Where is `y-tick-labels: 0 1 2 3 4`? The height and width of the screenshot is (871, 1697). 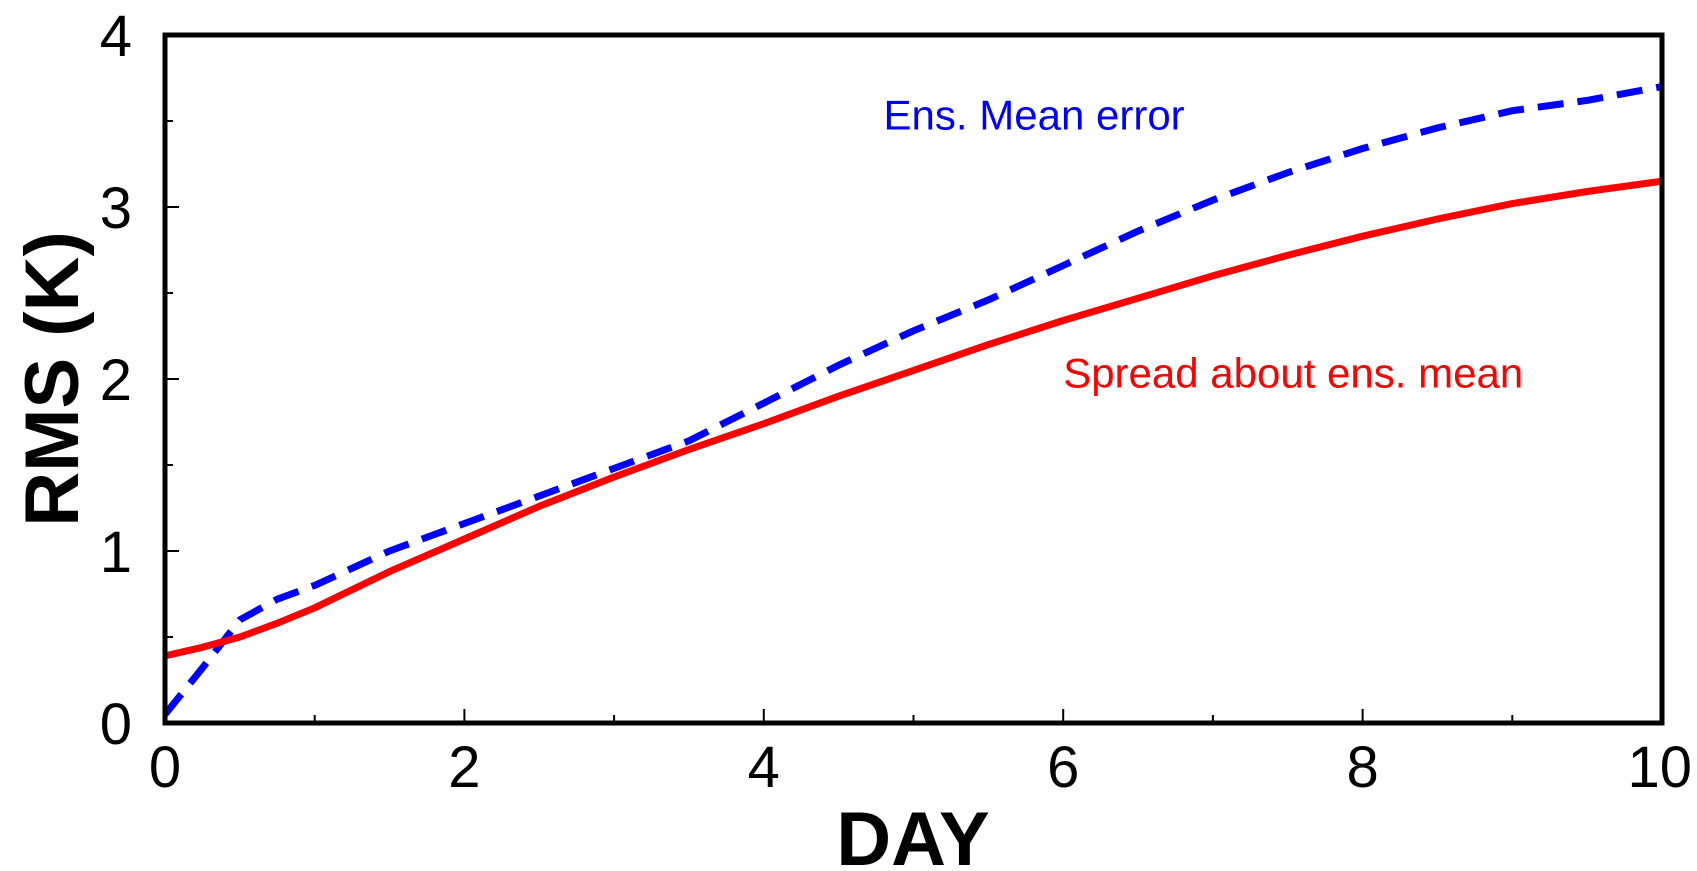 y-tick-labels: 0 1 2 3 4 is located at coordinates (116, 380).